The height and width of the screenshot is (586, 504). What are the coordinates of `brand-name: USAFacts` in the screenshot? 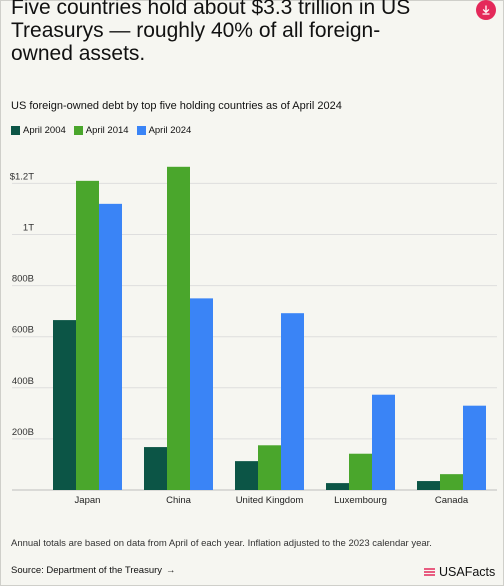 It's located at (467, 572).